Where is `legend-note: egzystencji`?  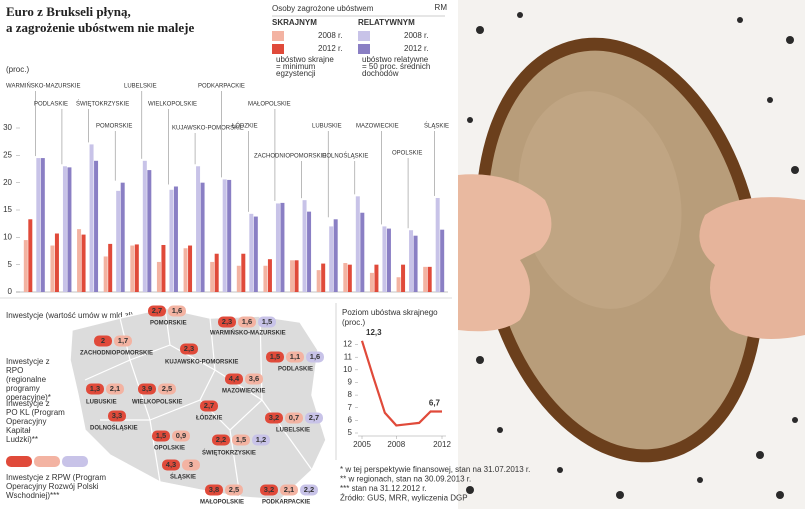 legend-note: egzystencji is located at coordinates (296, 73).